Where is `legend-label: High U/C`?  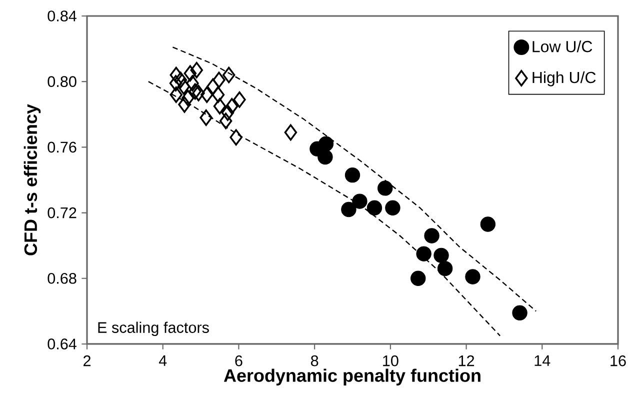
legend-label: High U/C is located at coordinates (564, 78).